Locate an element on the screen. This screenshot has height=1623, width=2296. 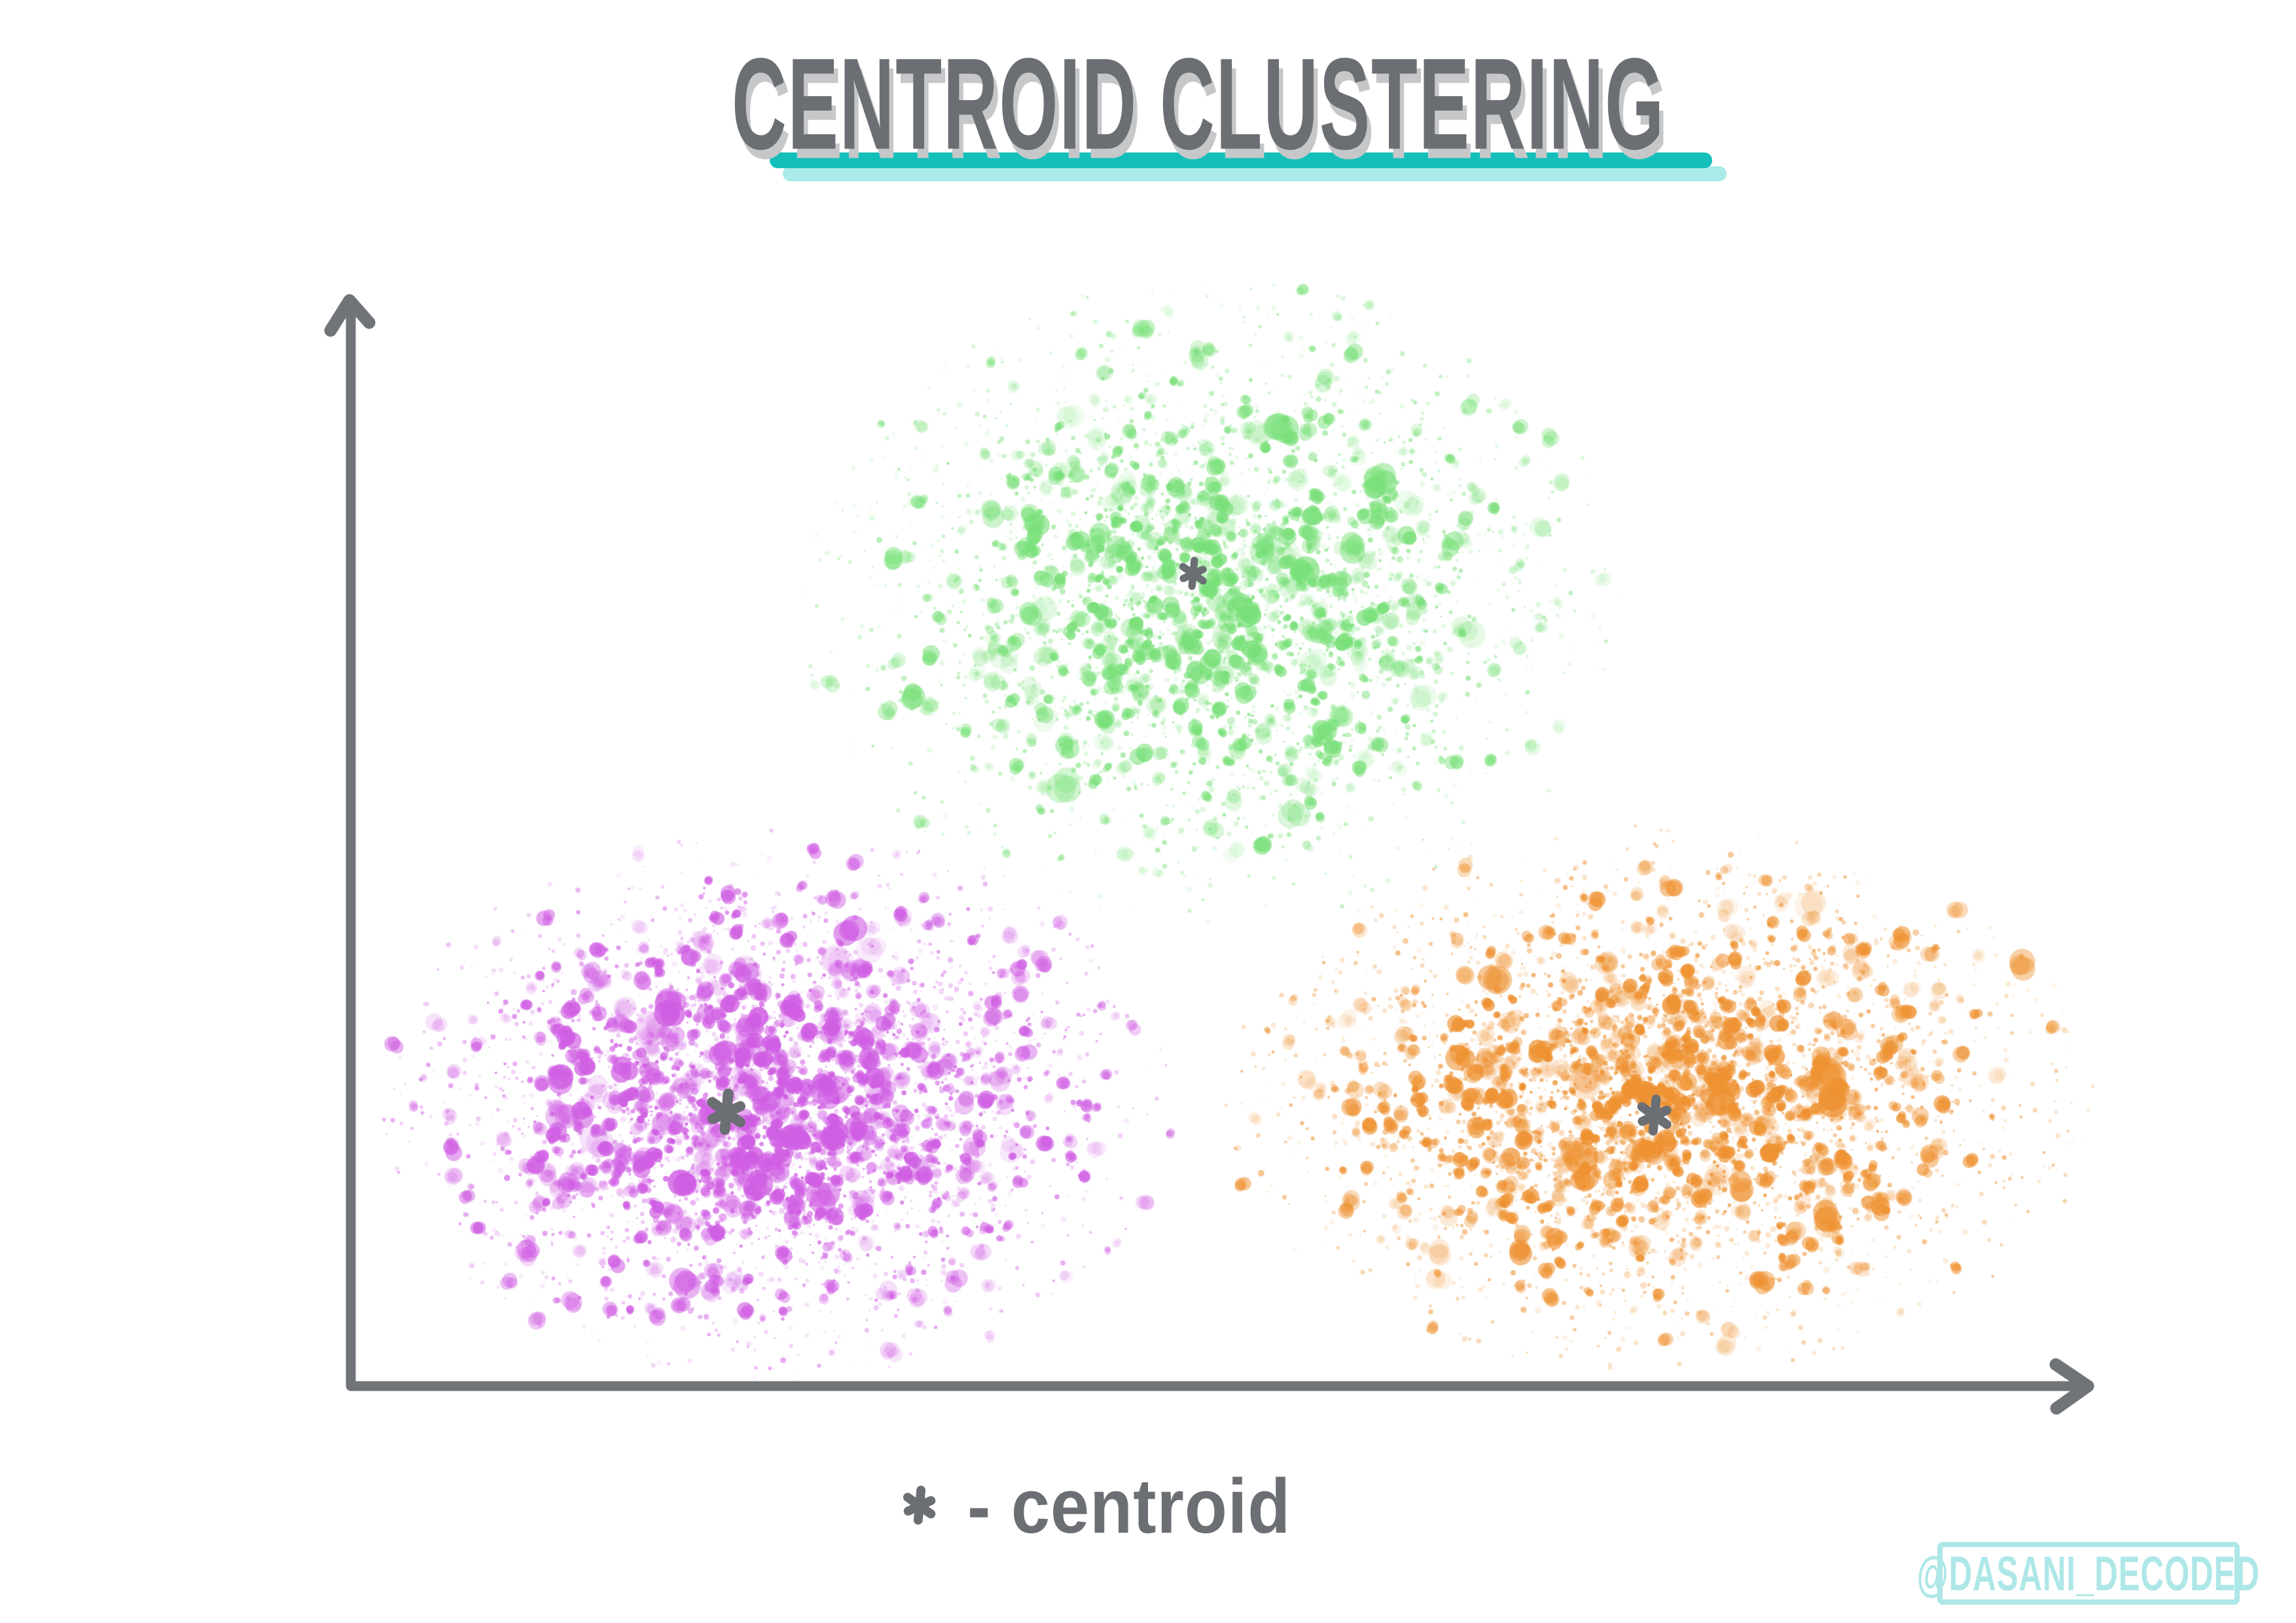
title-underline is located at coordinates (1241, 160).